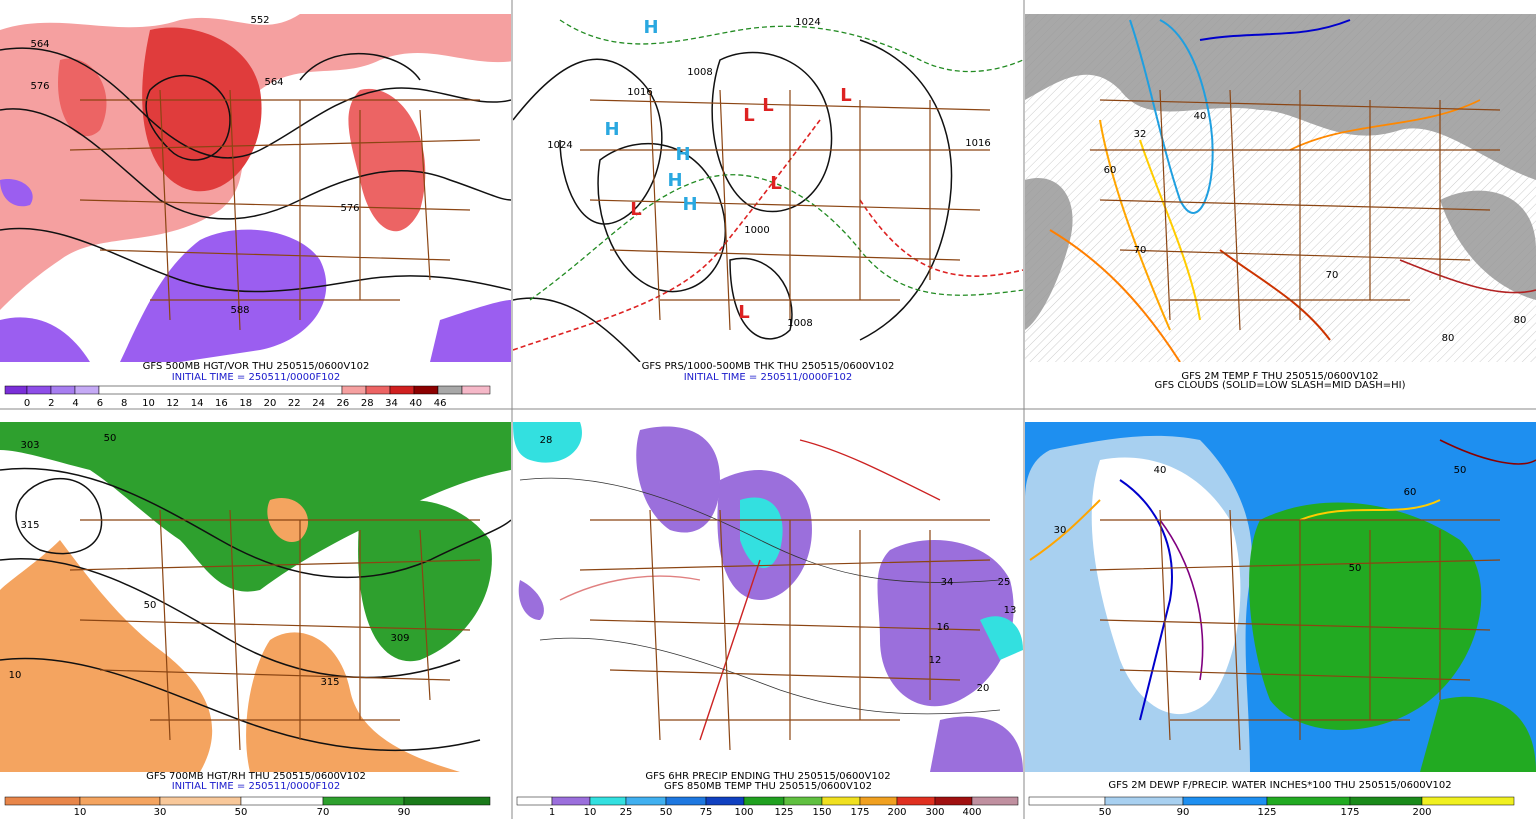 This screenshot has width=1536, height=823. Describe the element at coordinates (415, 403) in the screenshot. I see `colorbar-label: 40` at that location.